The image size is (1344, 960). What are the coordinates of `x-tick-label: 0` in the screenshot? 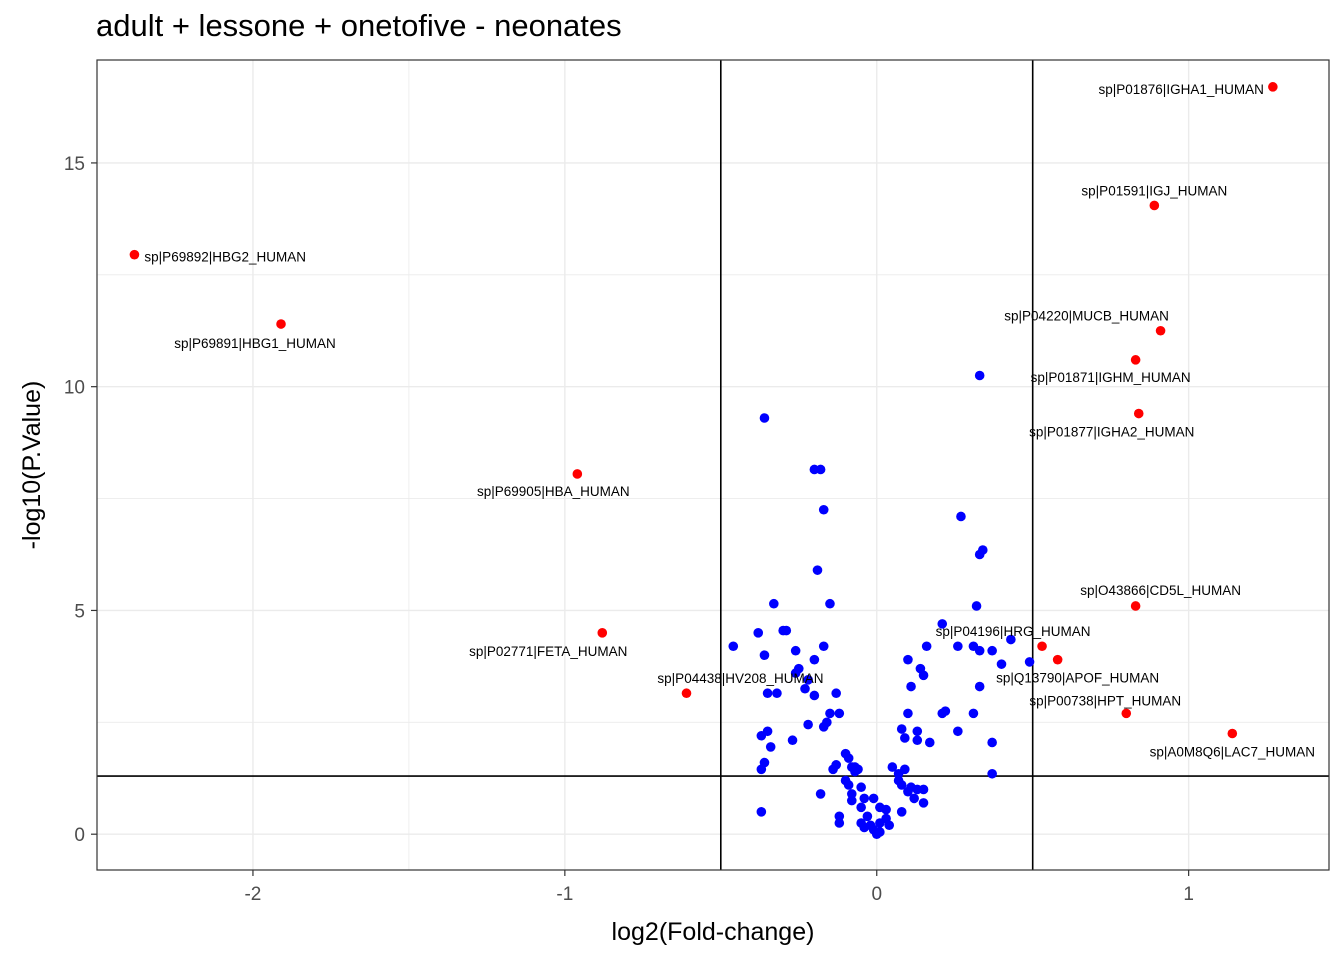 It's located at (876, 894).